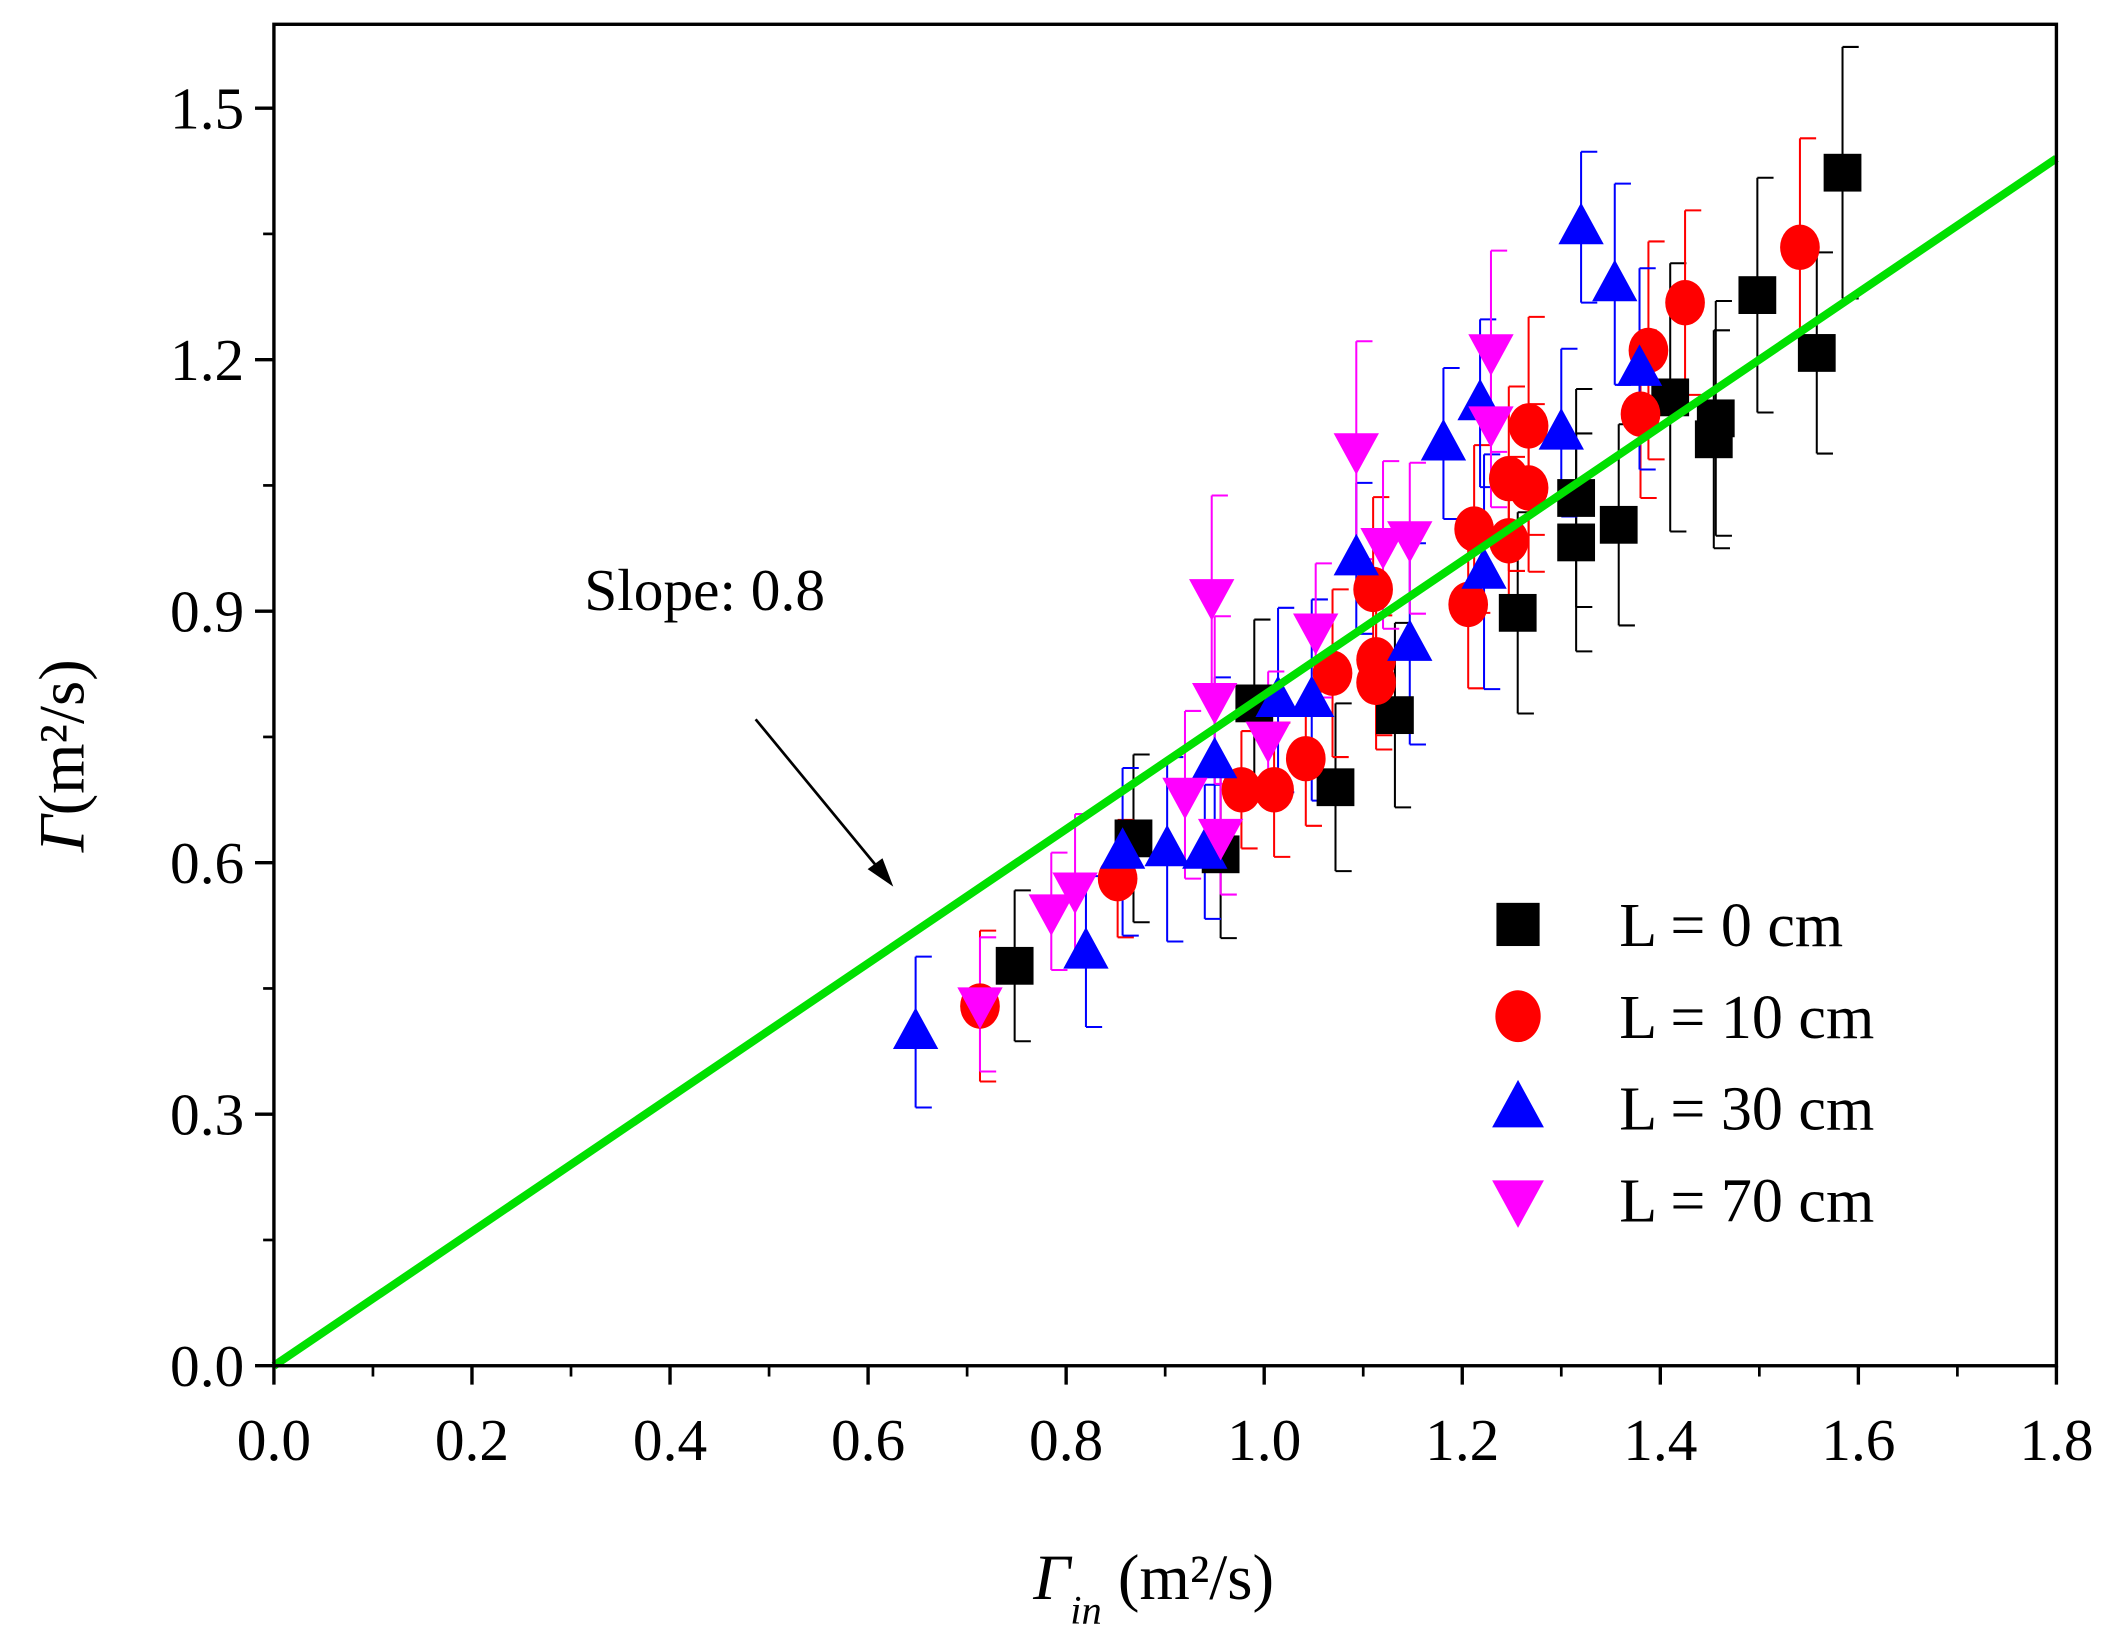  What do you see at coordinates (274, 1440) in the screenshot?
I see `x-tick-label: 0.0` at bounding box center [274, 1440].